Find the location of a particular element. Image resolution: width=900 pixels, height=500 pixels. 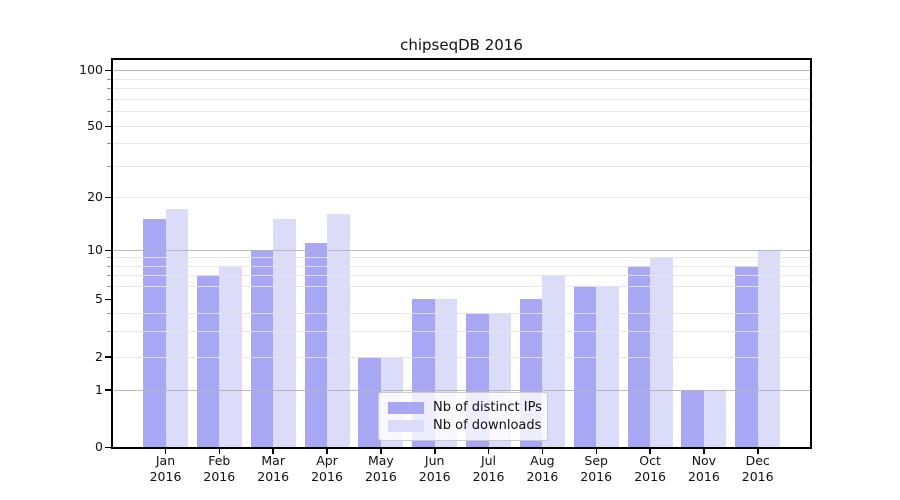

month-name: Apr is located at coordinates (327, 460).